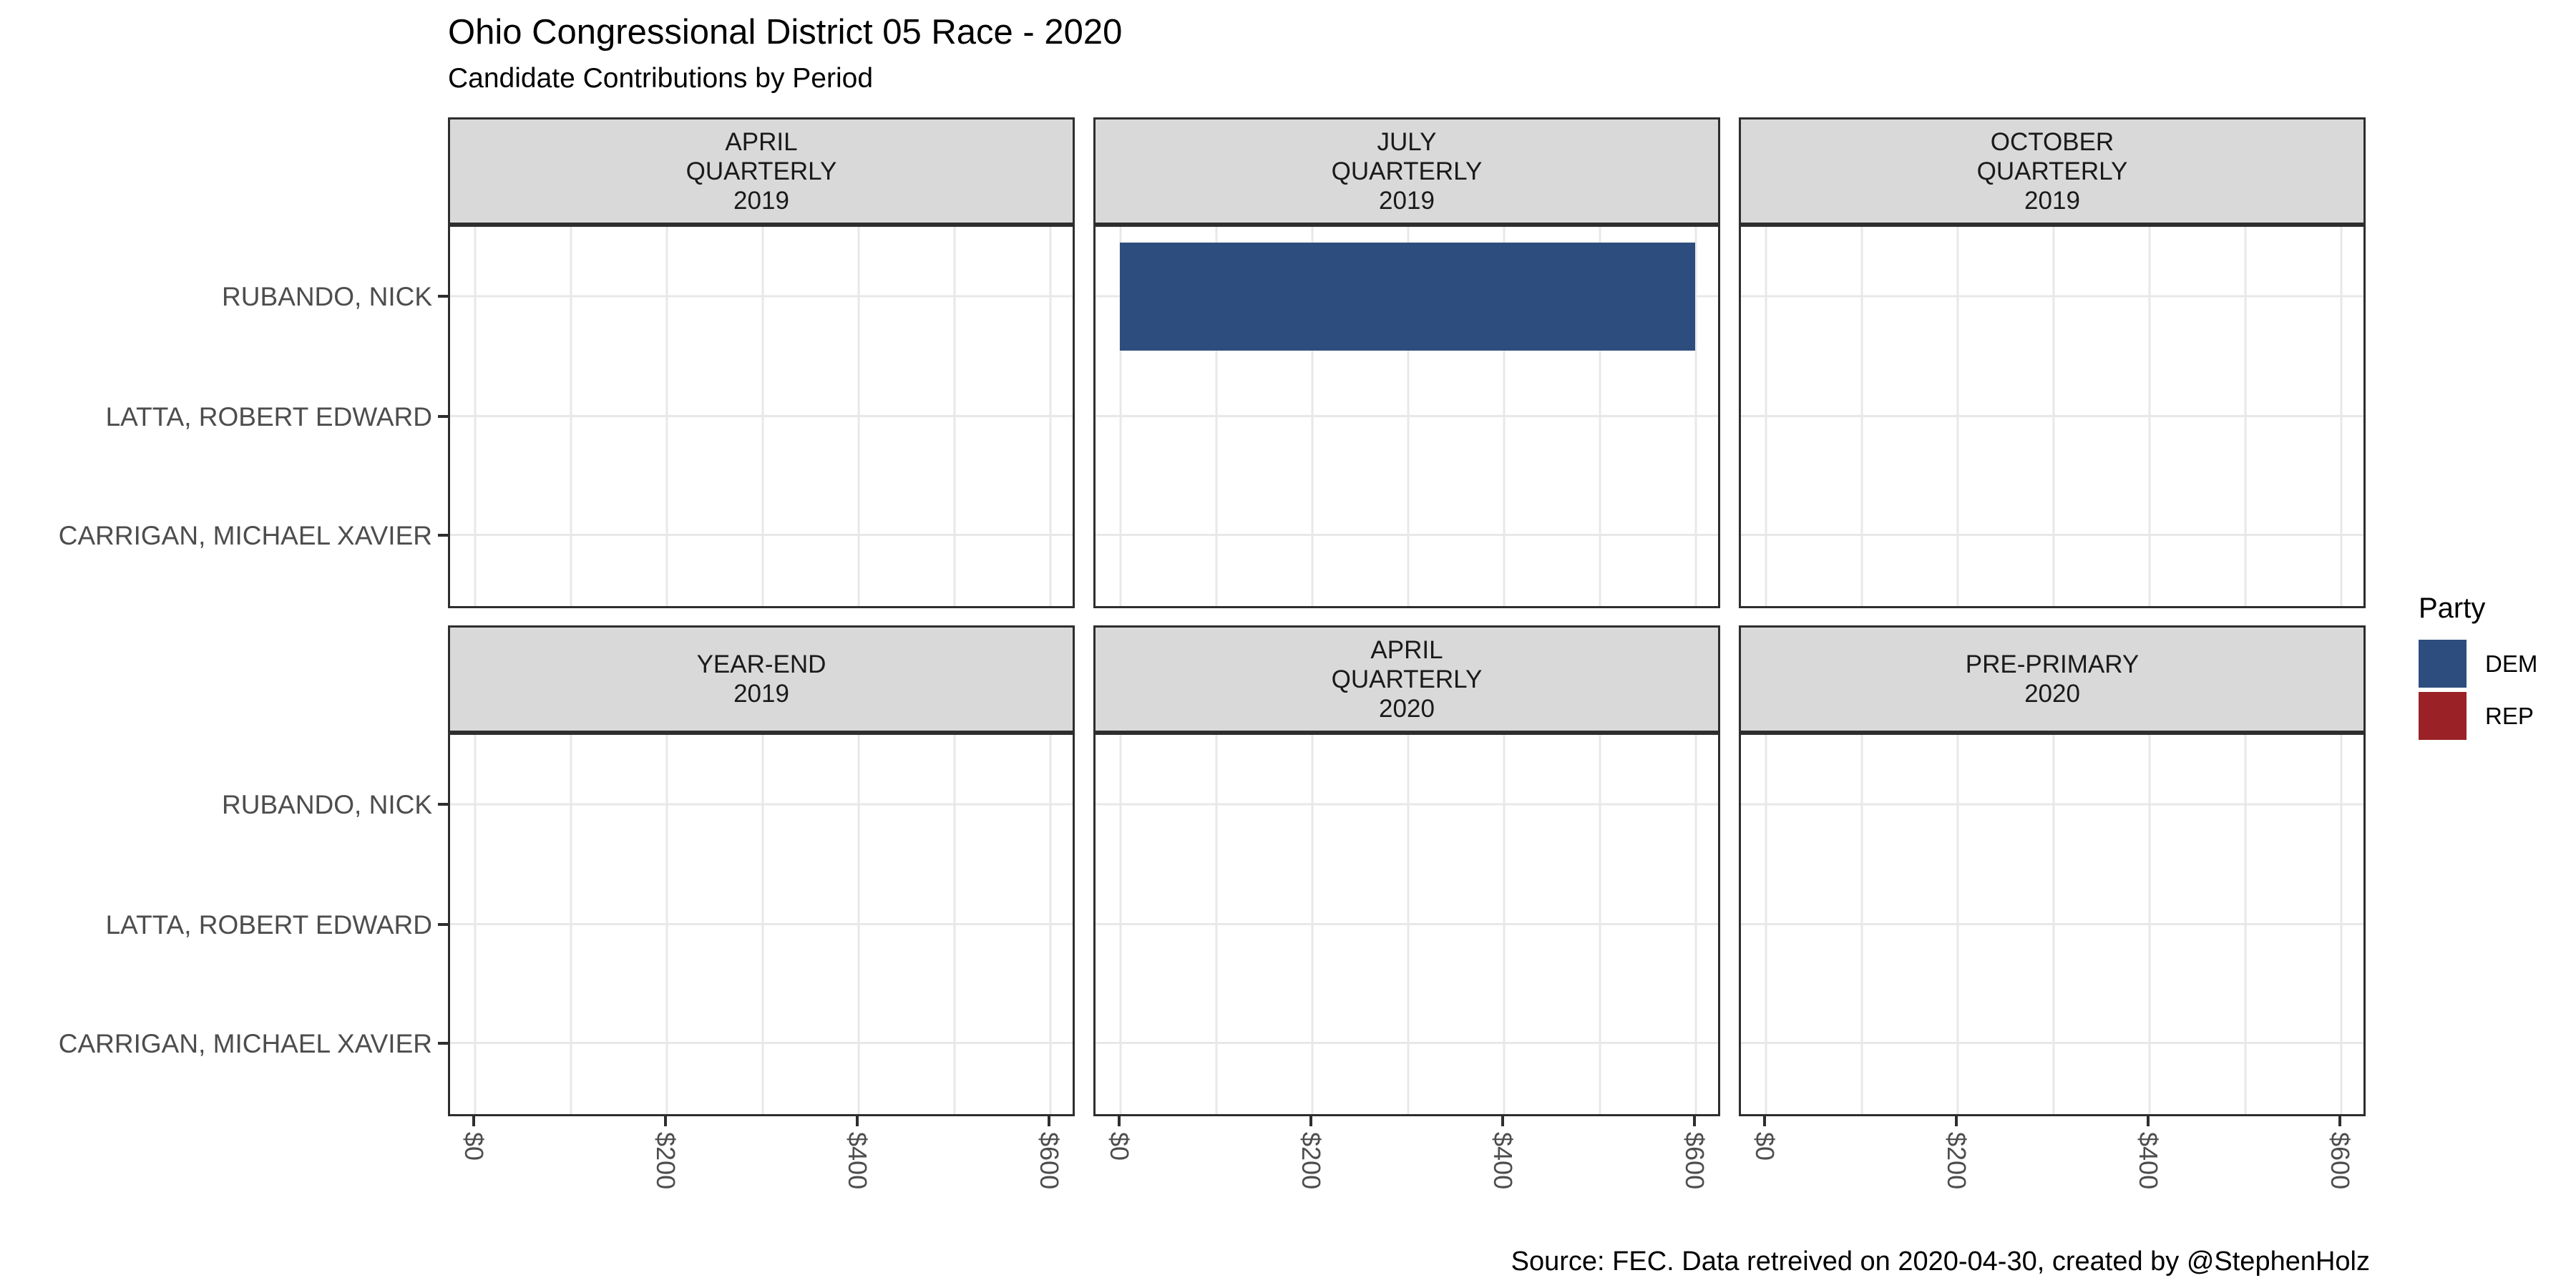 The image size is (2576, 1288). Describe the element at coordinates (1406, 416) in the screenshot. I see `facet-panel-july-quarterly-2019` at that location.